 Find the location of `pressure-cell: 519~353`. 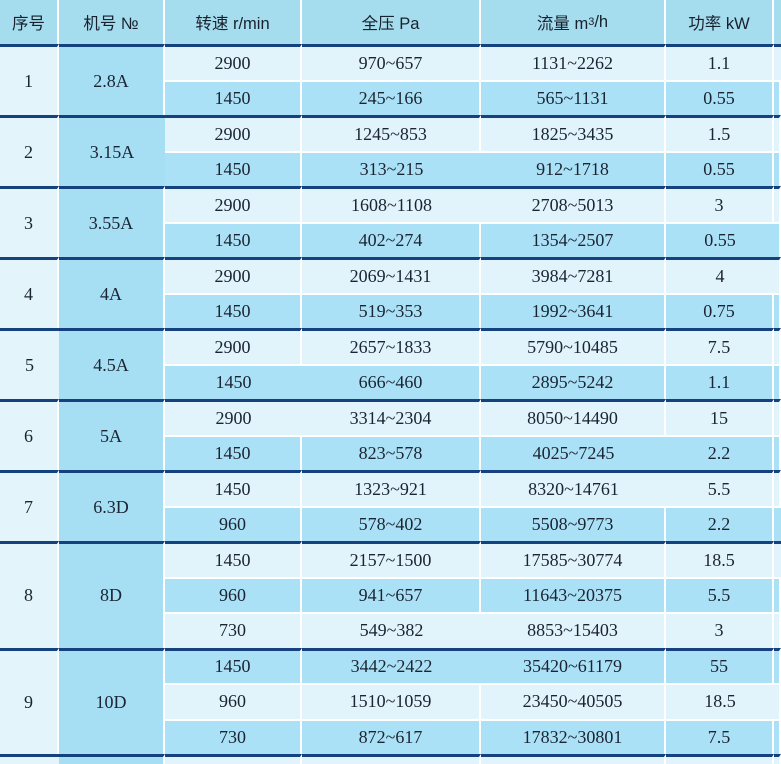

pressure-cell: 519~353 is located at coordinates (391, 310).